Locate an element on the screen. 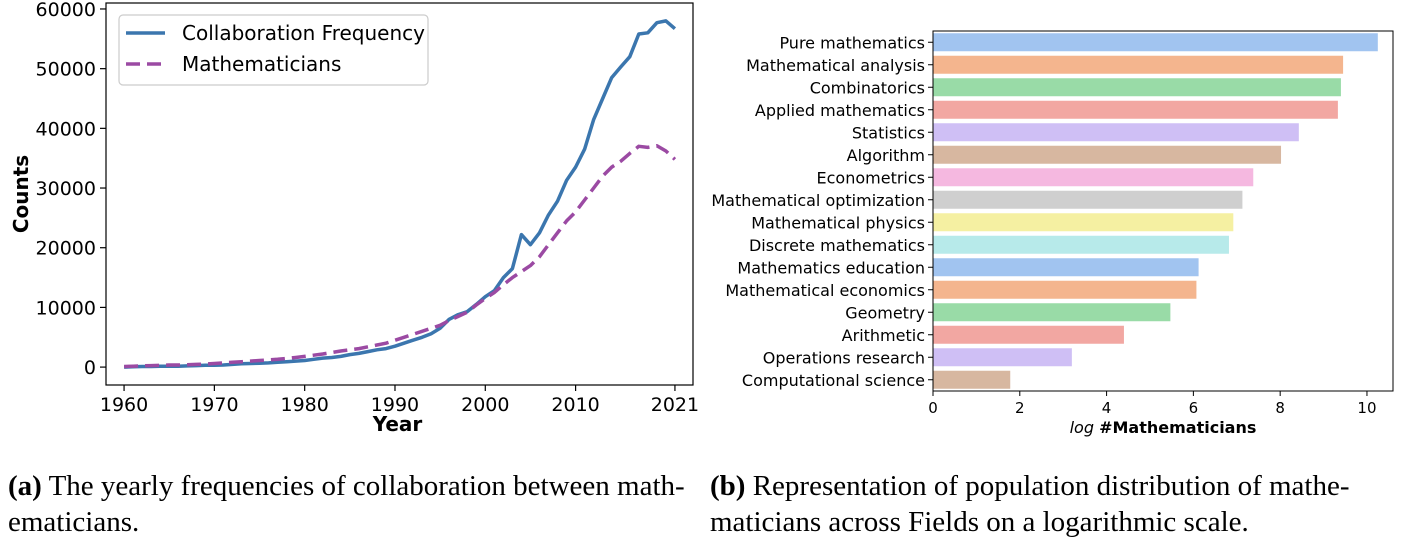 The image size is (1411, 550). bar-computational-science is located at coordinates (972, 379).